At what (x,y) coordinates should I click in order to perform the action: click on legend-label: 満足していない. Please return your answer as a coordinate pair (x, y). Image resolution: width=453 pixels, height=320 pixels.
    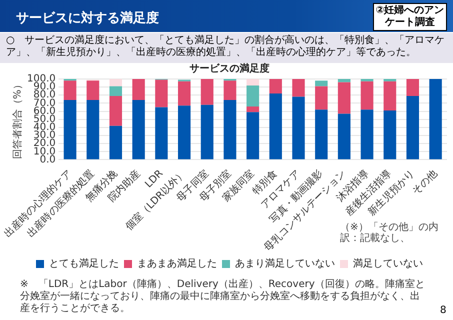
    Looking at the image, I should click on (388, 264).